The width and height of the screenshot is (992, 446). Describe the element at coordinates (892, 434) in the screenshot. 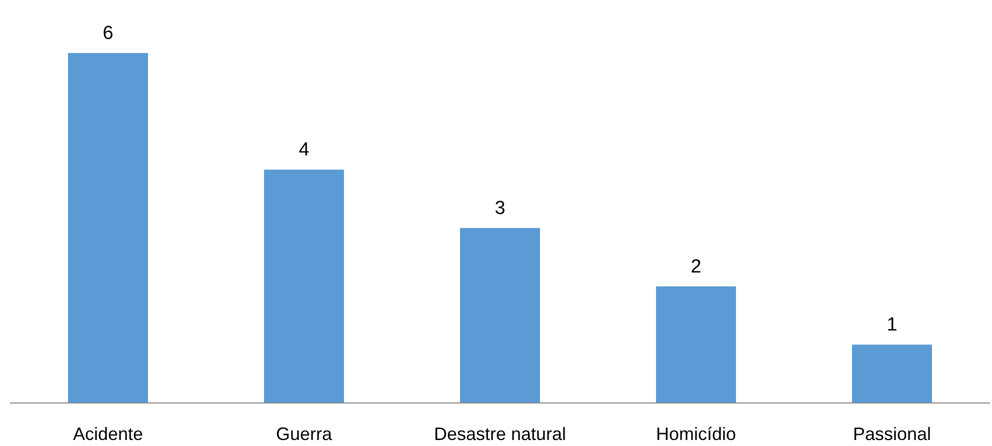

I see `x-tick-label: Passional` at that location.